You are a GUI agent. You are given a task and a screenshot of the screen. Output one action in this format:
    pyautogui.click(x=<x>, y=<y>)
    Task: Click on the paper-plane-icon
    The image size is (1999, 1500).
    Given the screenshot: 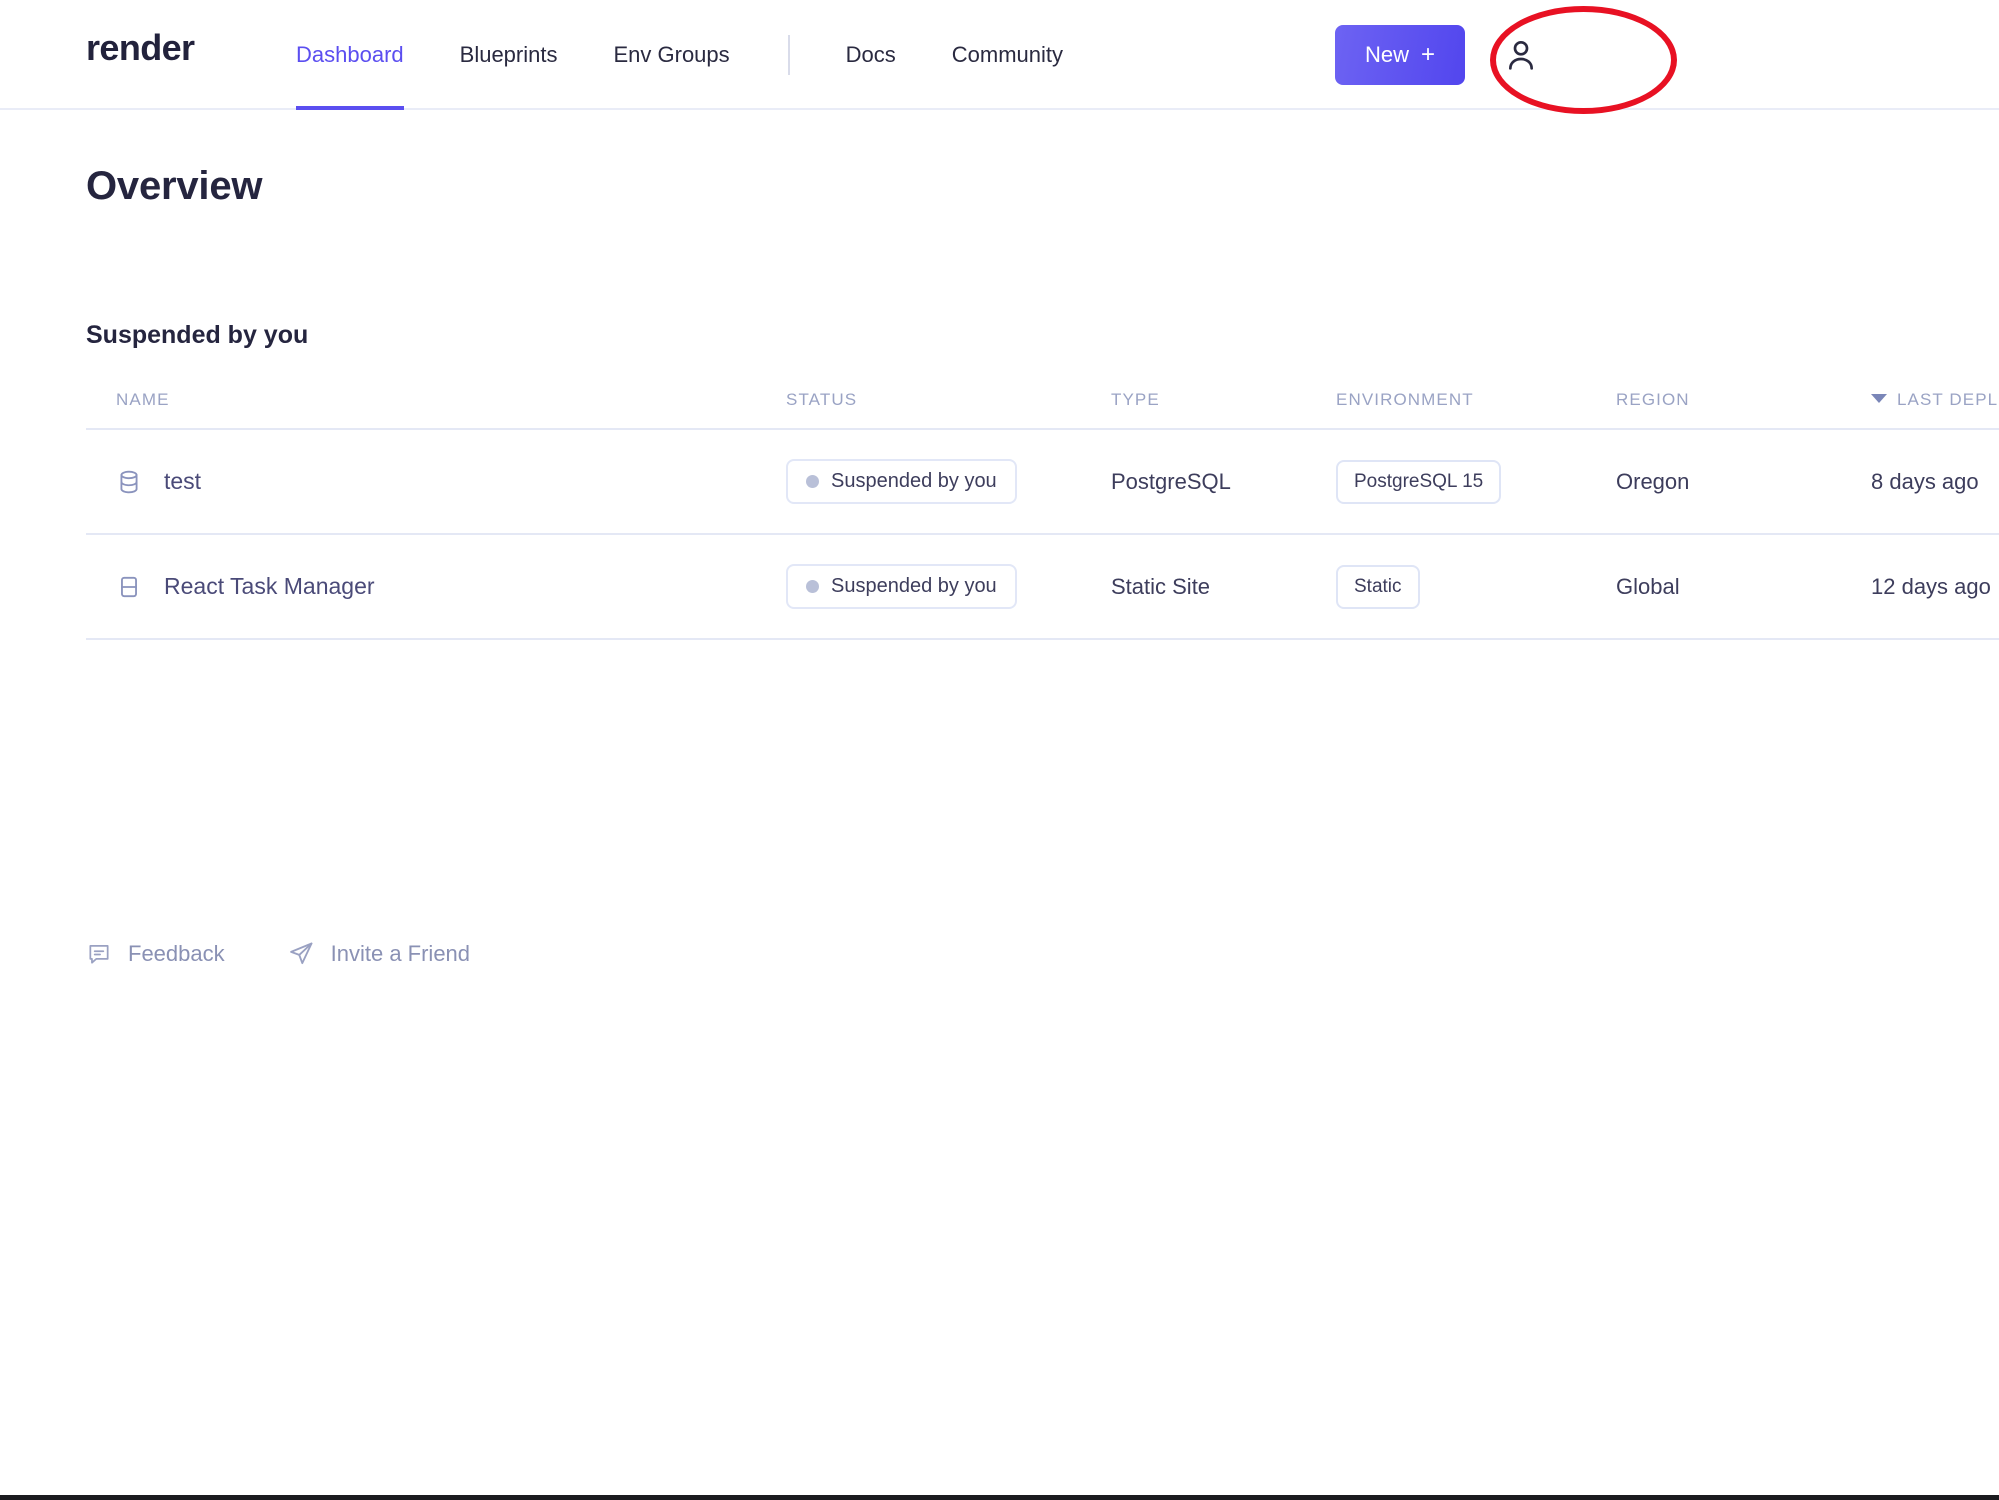 What is the action you would take?
    pyautogui.click(x=301, y=954)
    